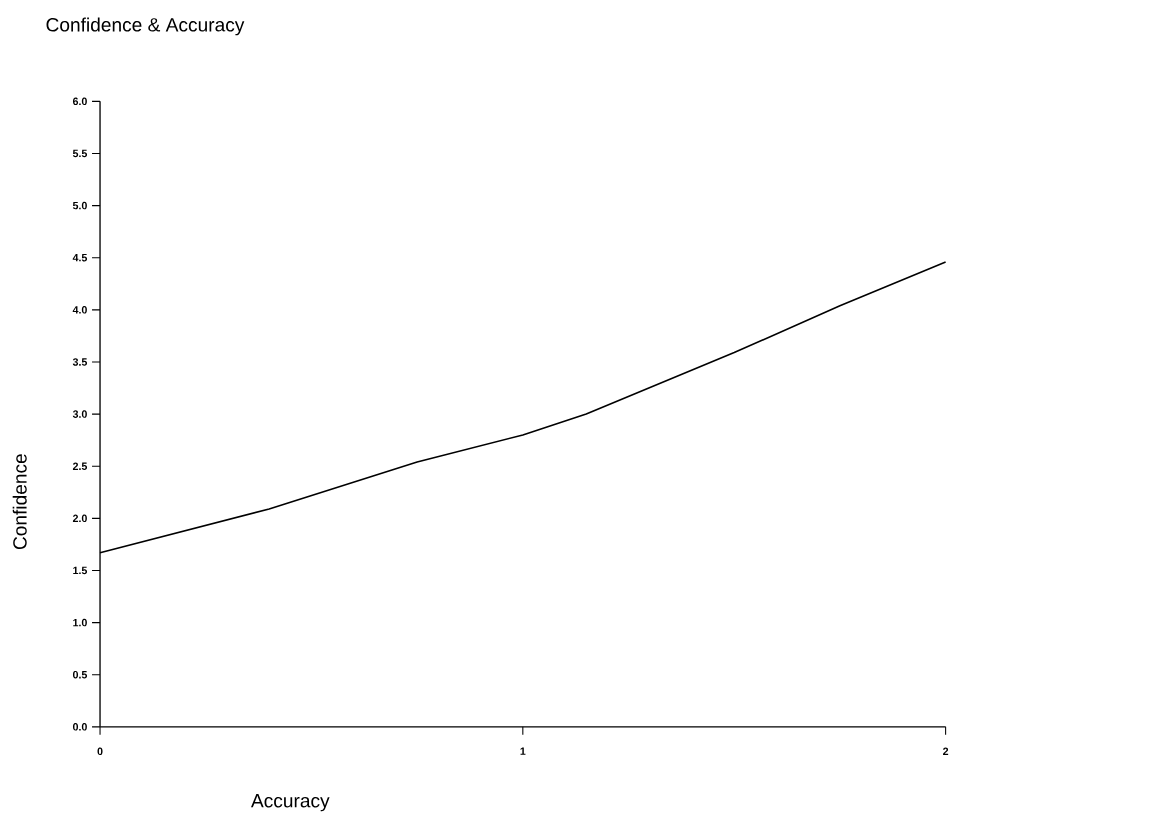 This screenshot has width=1167, height=816. What do you see at coordinates (79, 727) in the screenshot?
I see `y-tick-label: 0.0` at bounding box center [79, 727].